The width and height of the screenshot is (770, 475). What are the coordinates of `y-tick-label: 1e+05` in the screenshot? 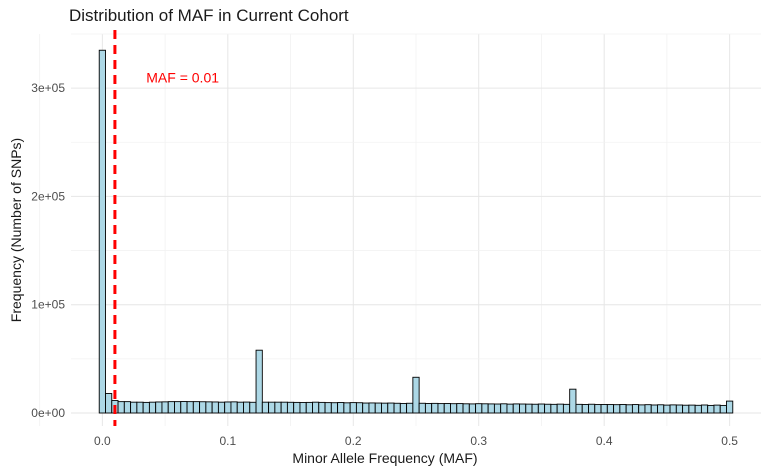 It's located at (48, 305).